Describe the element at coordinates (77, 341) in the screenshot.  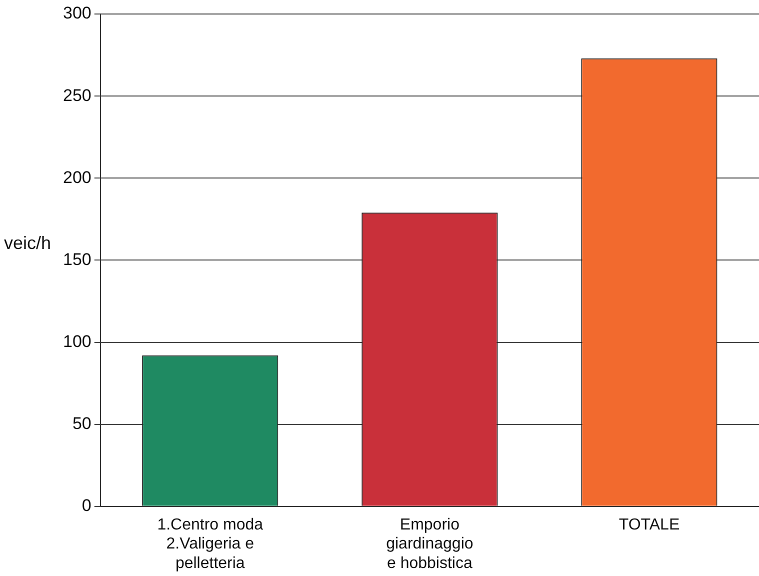
I see `y-tick-label: 100` at that location.